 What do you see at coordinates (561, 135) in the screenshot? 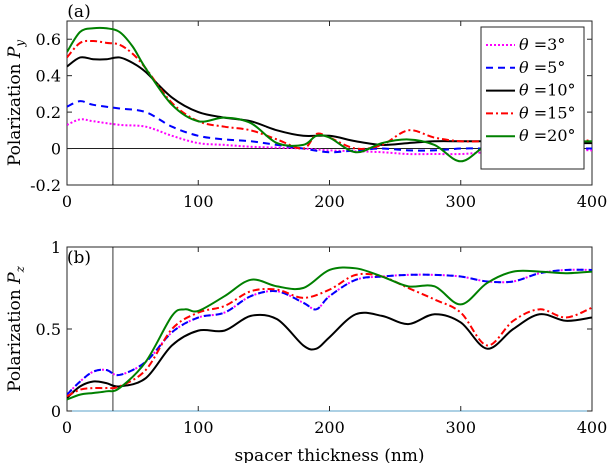
I see `legend-value: 20°` at bounding box center [561, 135].